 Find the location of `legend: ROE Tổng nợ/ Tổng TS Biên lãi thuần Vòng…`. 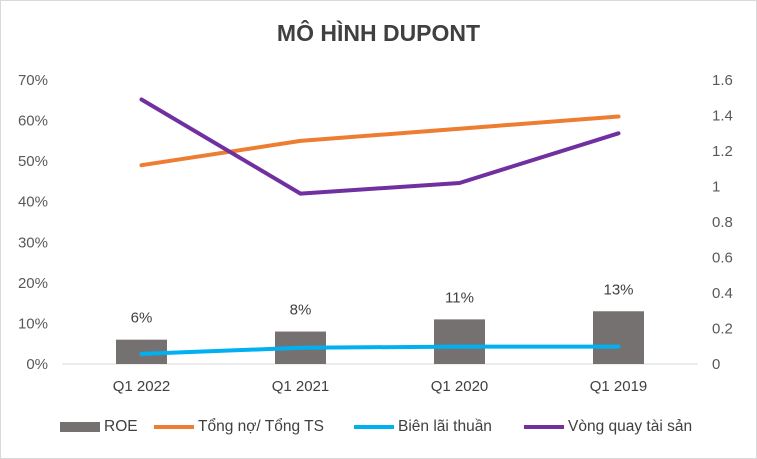

legend: ROE Tổng nợ/ Tổng TS Biên lãi thuần Vòng… is located at coordinates (378, 428).